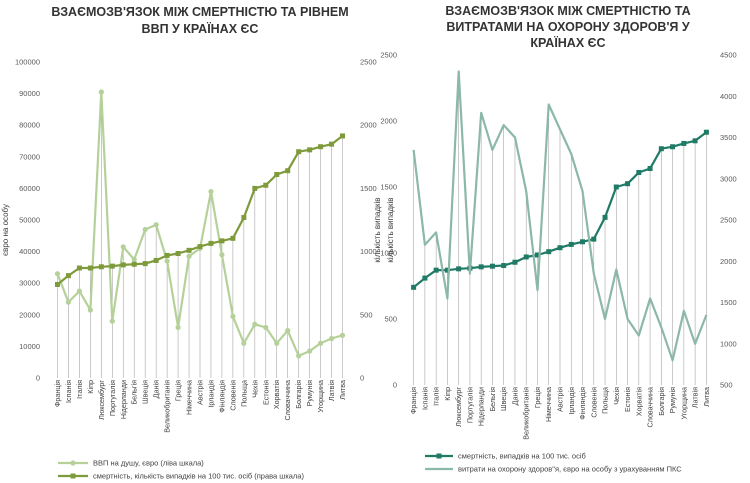 This screenshot has height=483, width=750. What do you see at coordinates (5, 230) in the screenshot?
I see `y-left-axis-title: євро на особу` at bounding box center [5, 230].